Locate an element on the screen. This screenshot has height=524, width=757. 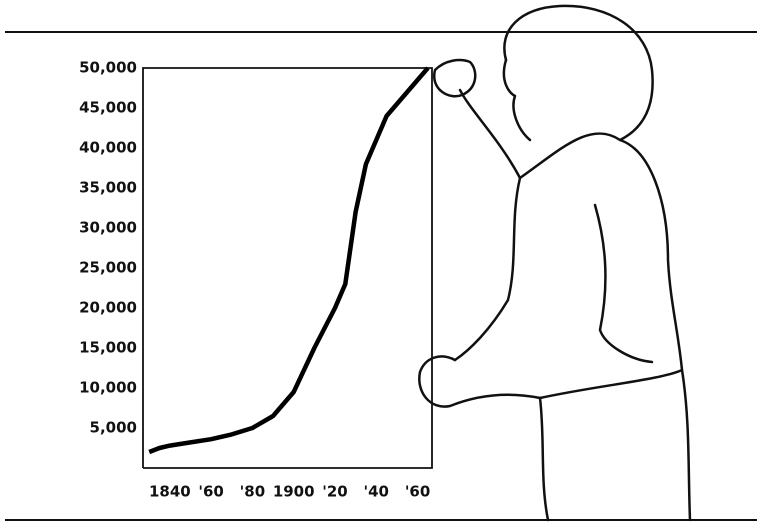
x-tick-label: '80 is located at coordinates (252, 492).